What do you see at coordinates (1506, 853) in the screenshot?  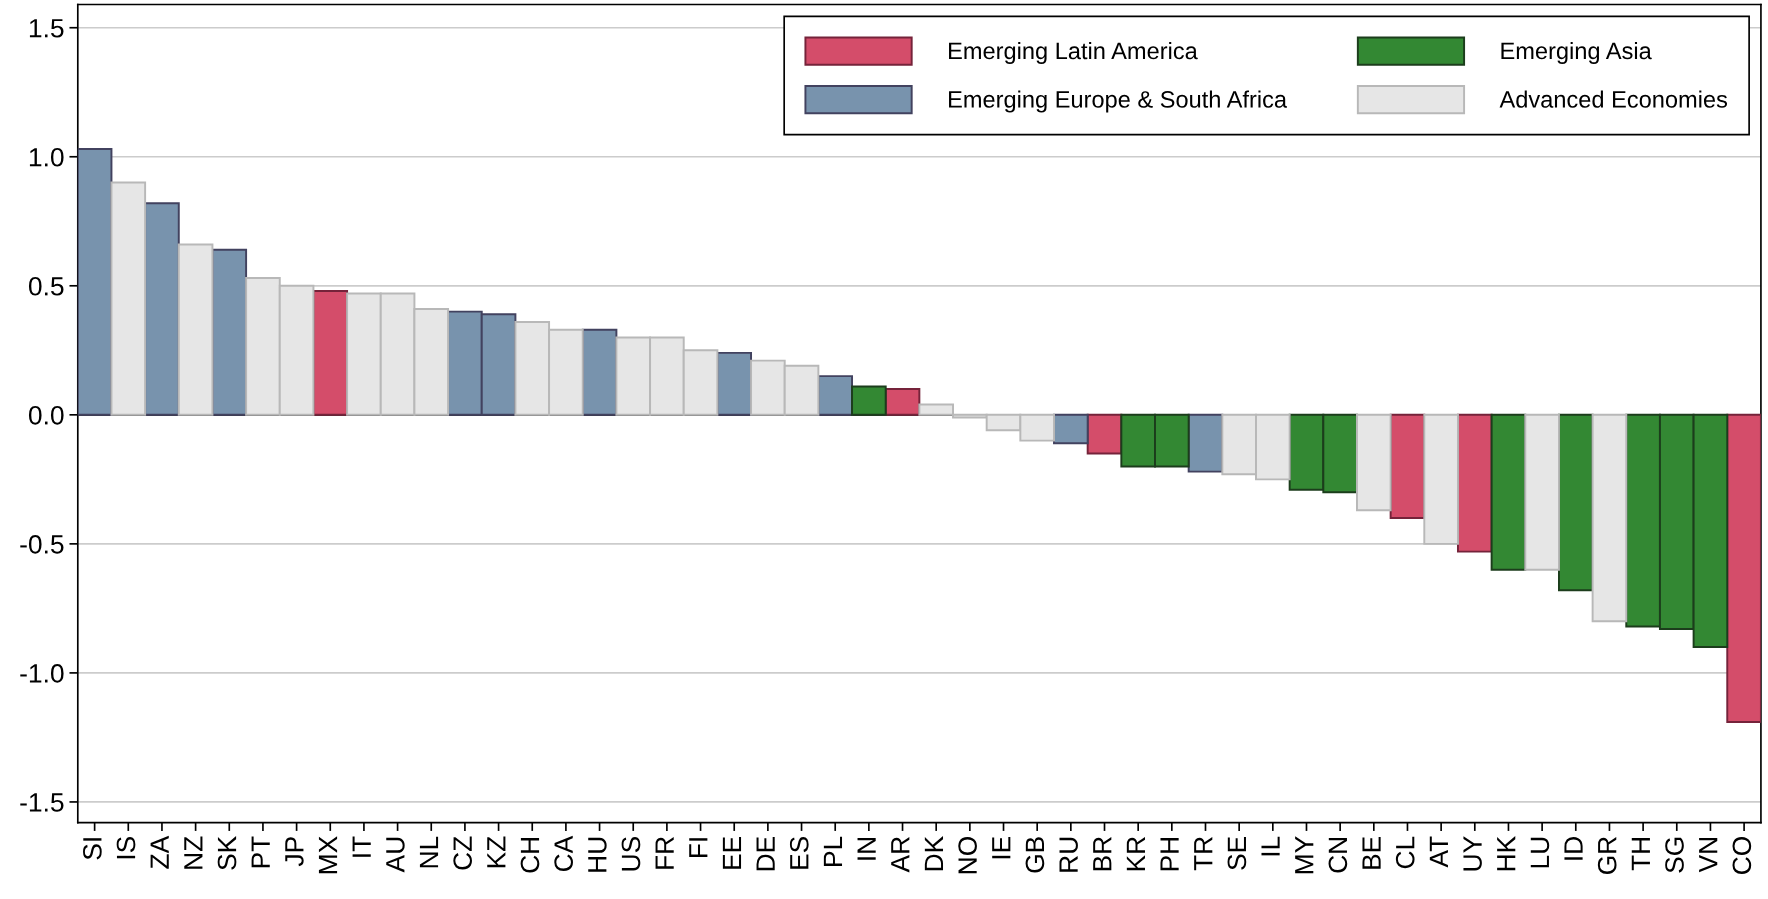 I see `x-tick-label: HK` at bounding box center [1506, 853].